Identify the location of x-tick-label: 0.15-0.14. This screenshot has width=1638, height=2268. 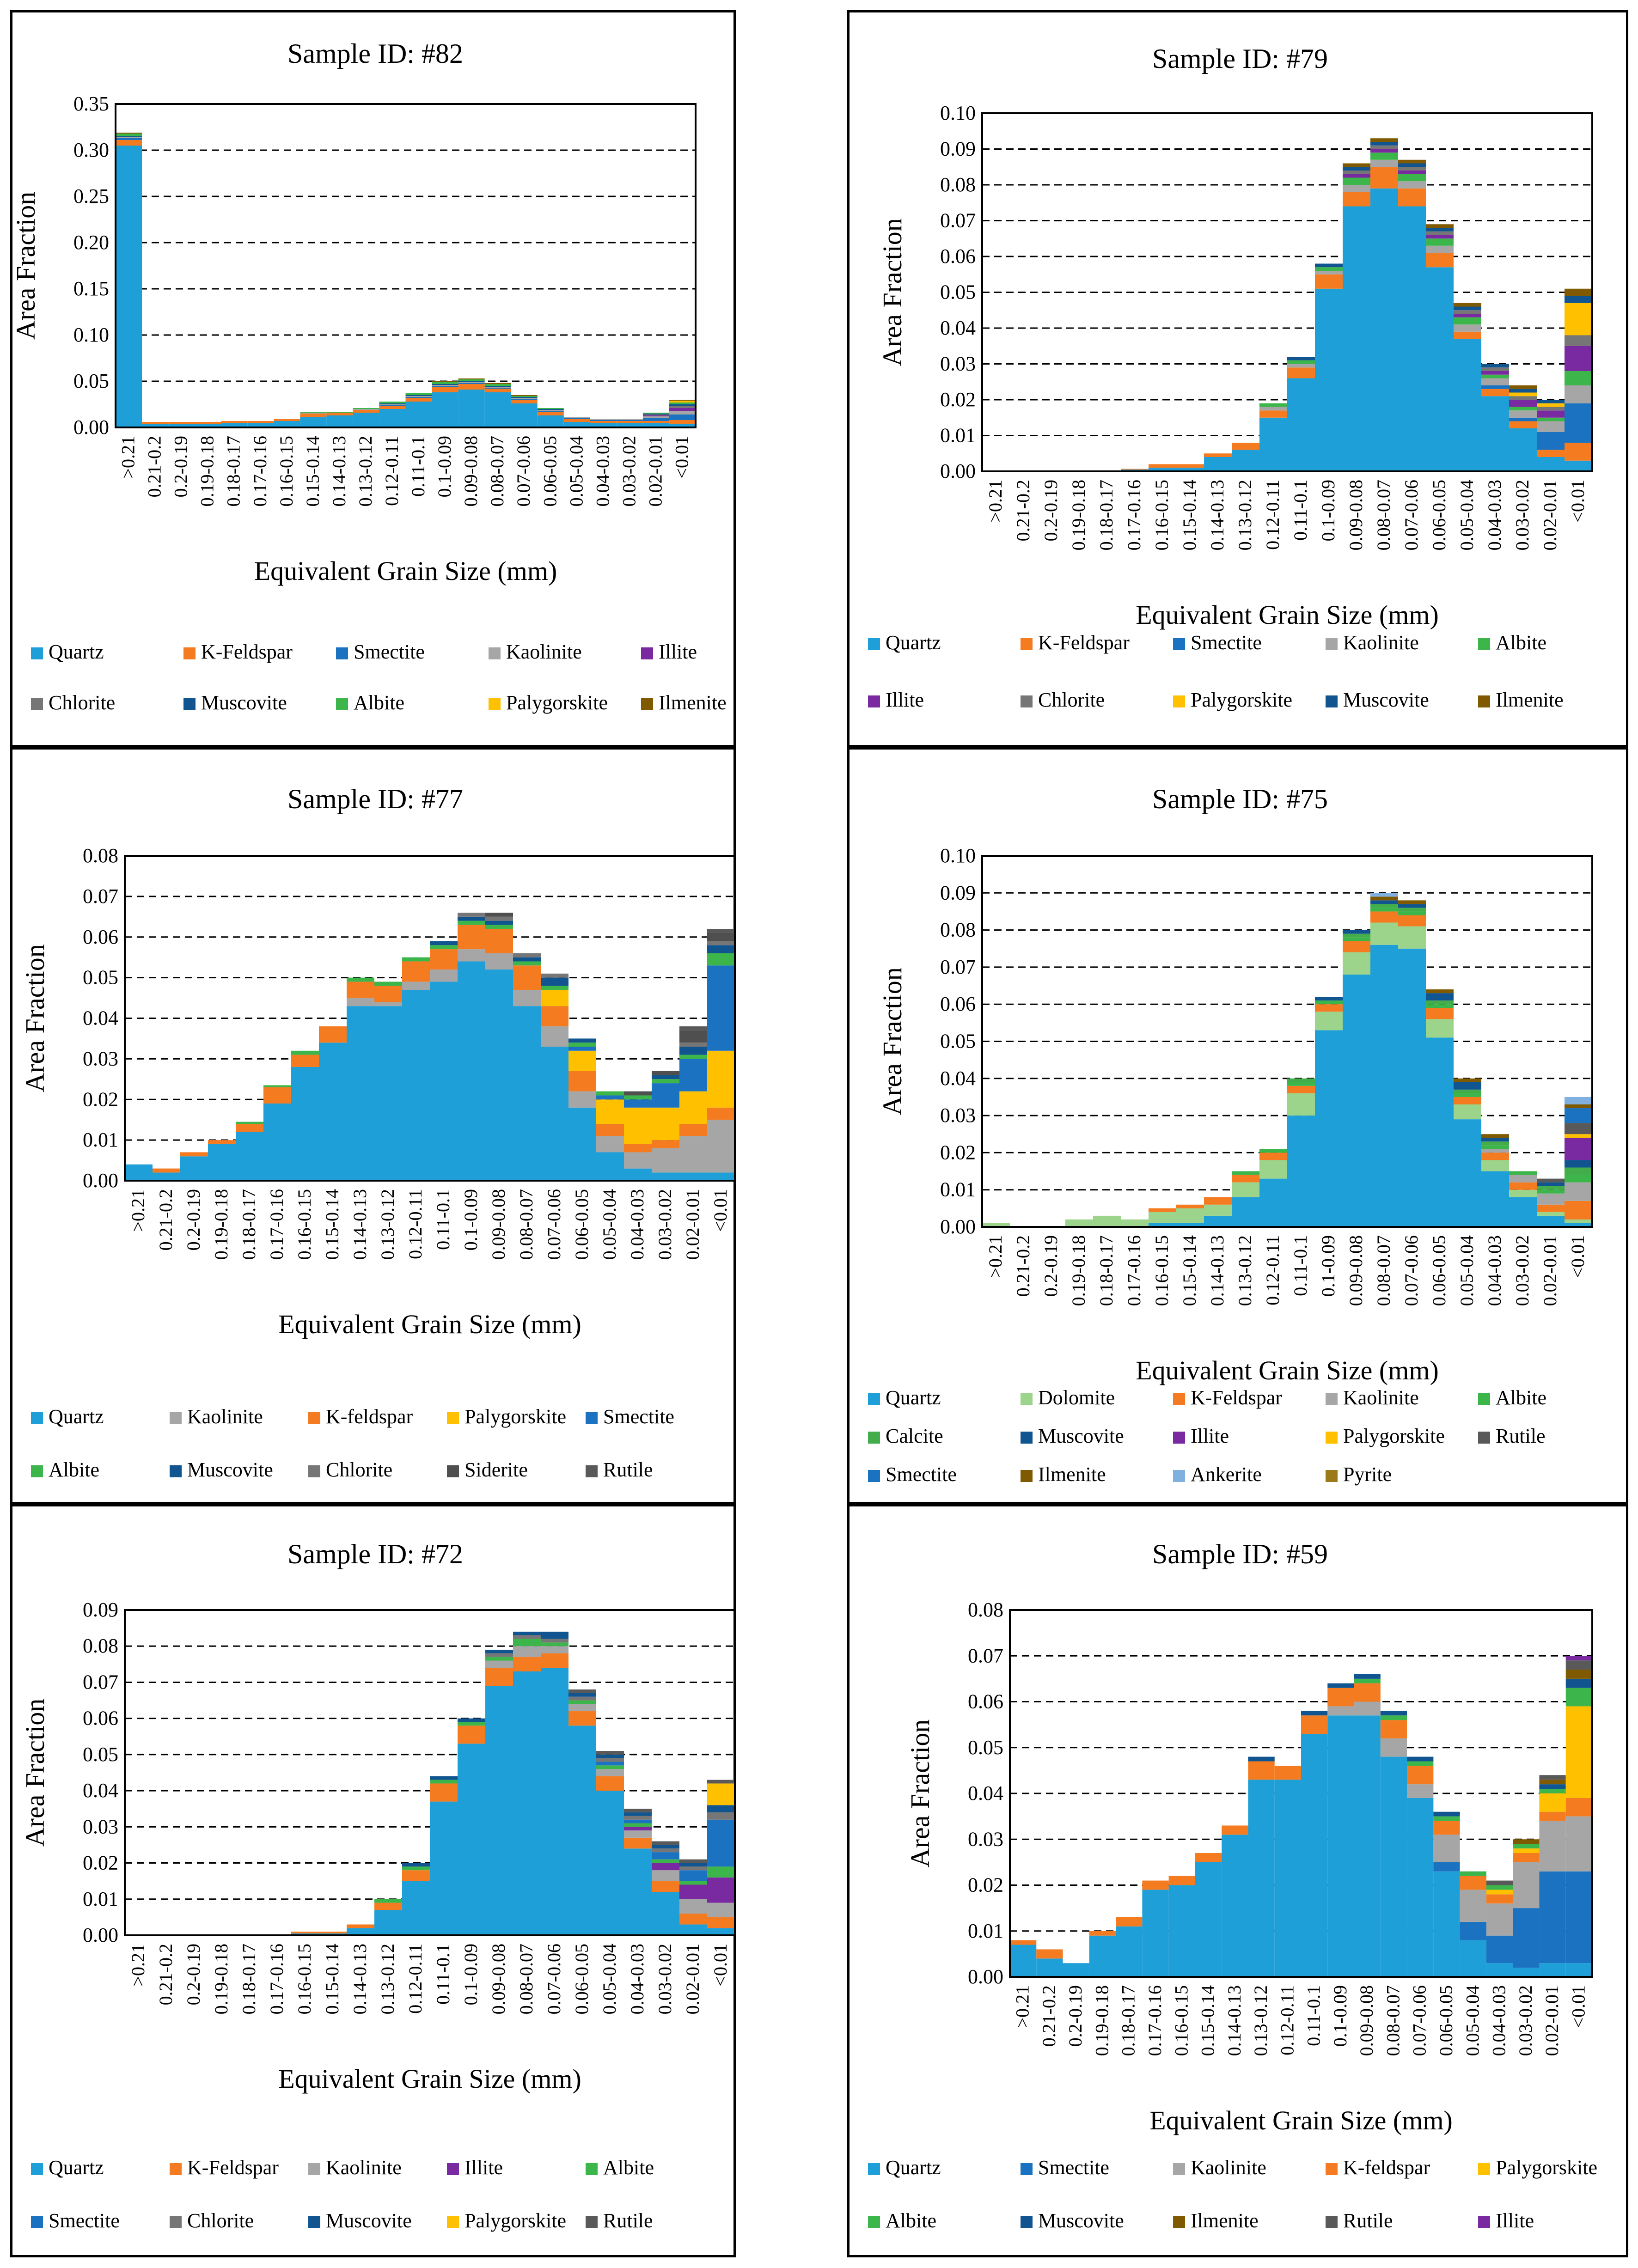
(312, 471).